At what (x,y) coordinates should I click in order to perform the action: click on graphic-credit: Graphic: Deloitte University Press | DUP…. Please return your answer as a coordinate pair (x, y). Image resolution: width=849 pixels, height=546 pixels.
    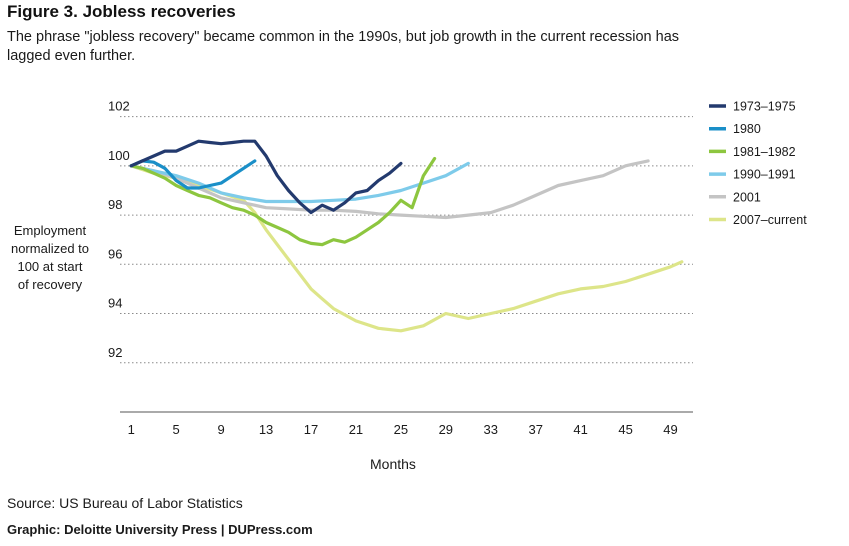
    Looking at the image, I should click on (160, 529).